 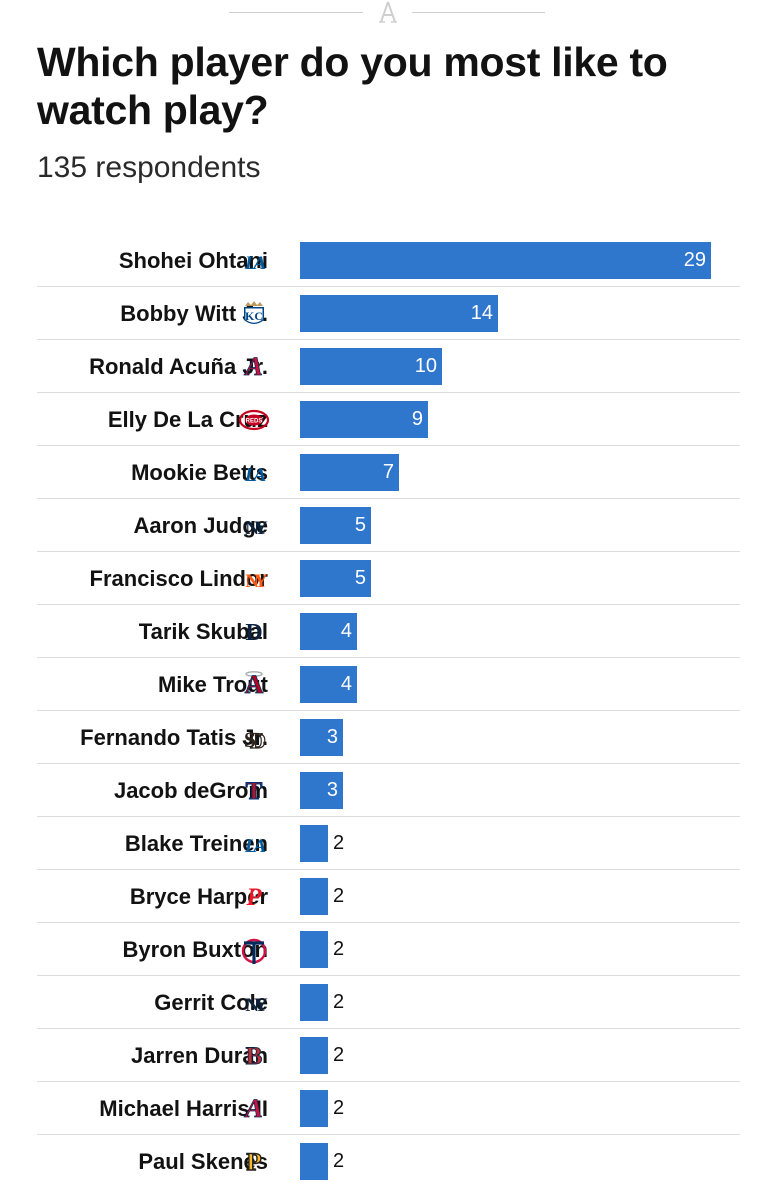 I want to click on yankees-logo-icon: NY, so click(x=255, y=526).